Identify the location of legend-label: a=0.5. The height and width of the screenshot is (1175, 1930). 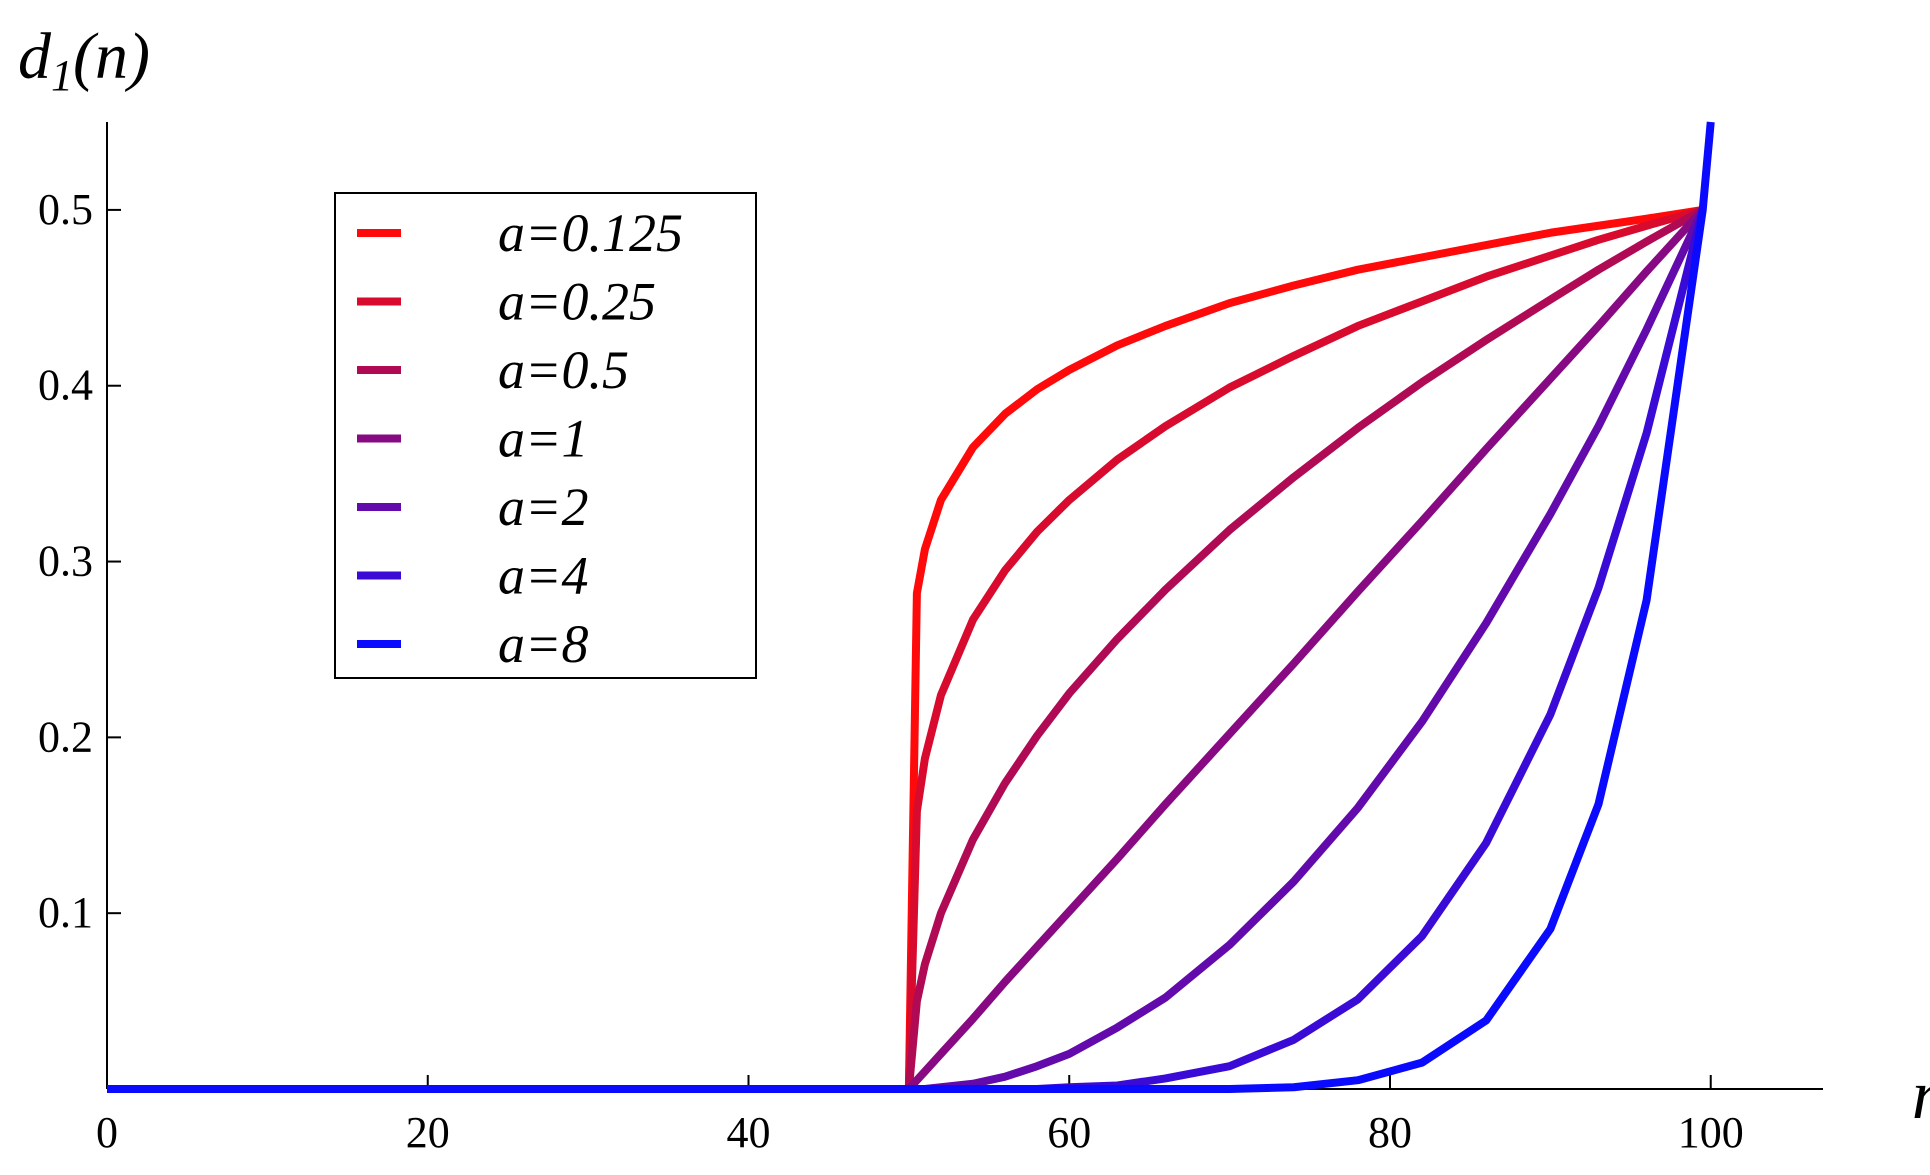
(563, 370).